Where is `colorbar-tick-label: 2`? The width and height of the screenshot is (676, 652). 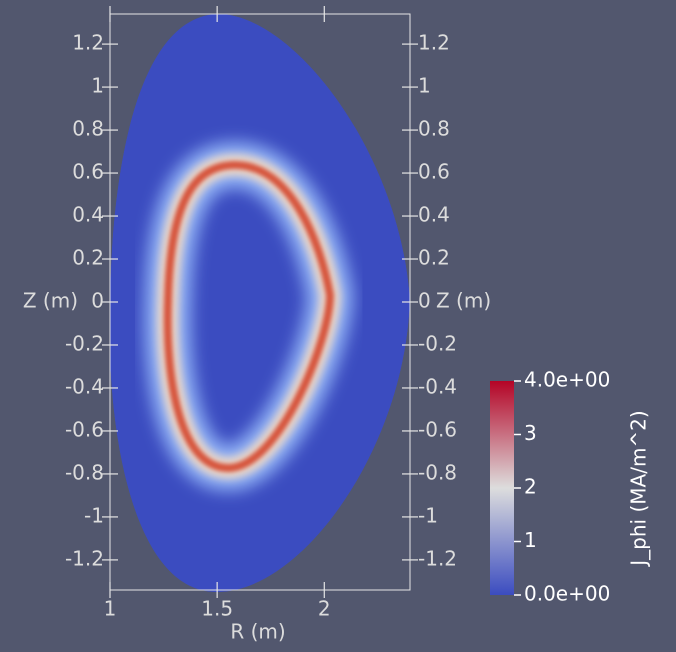
colorbar-tick-label: 2 is located at coordinates (530, 487).